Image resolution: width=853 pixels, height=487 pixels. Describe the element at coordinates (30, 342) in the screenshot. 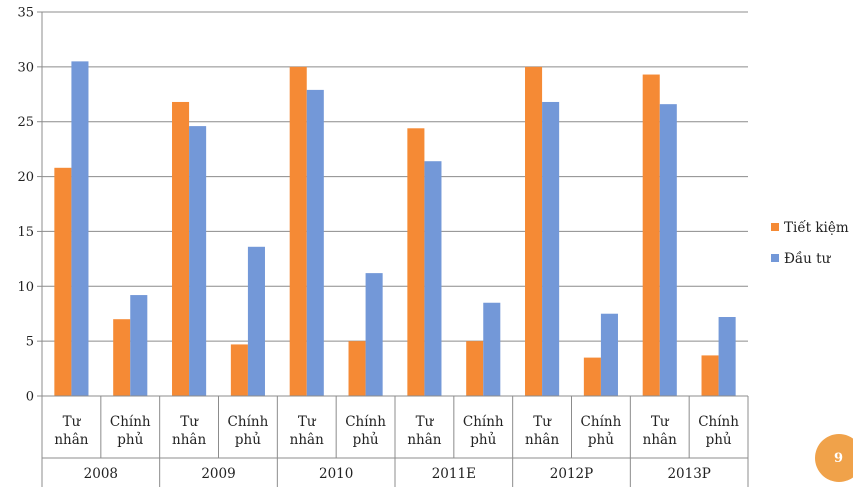

I see `y-tick-label: 5` at that location.